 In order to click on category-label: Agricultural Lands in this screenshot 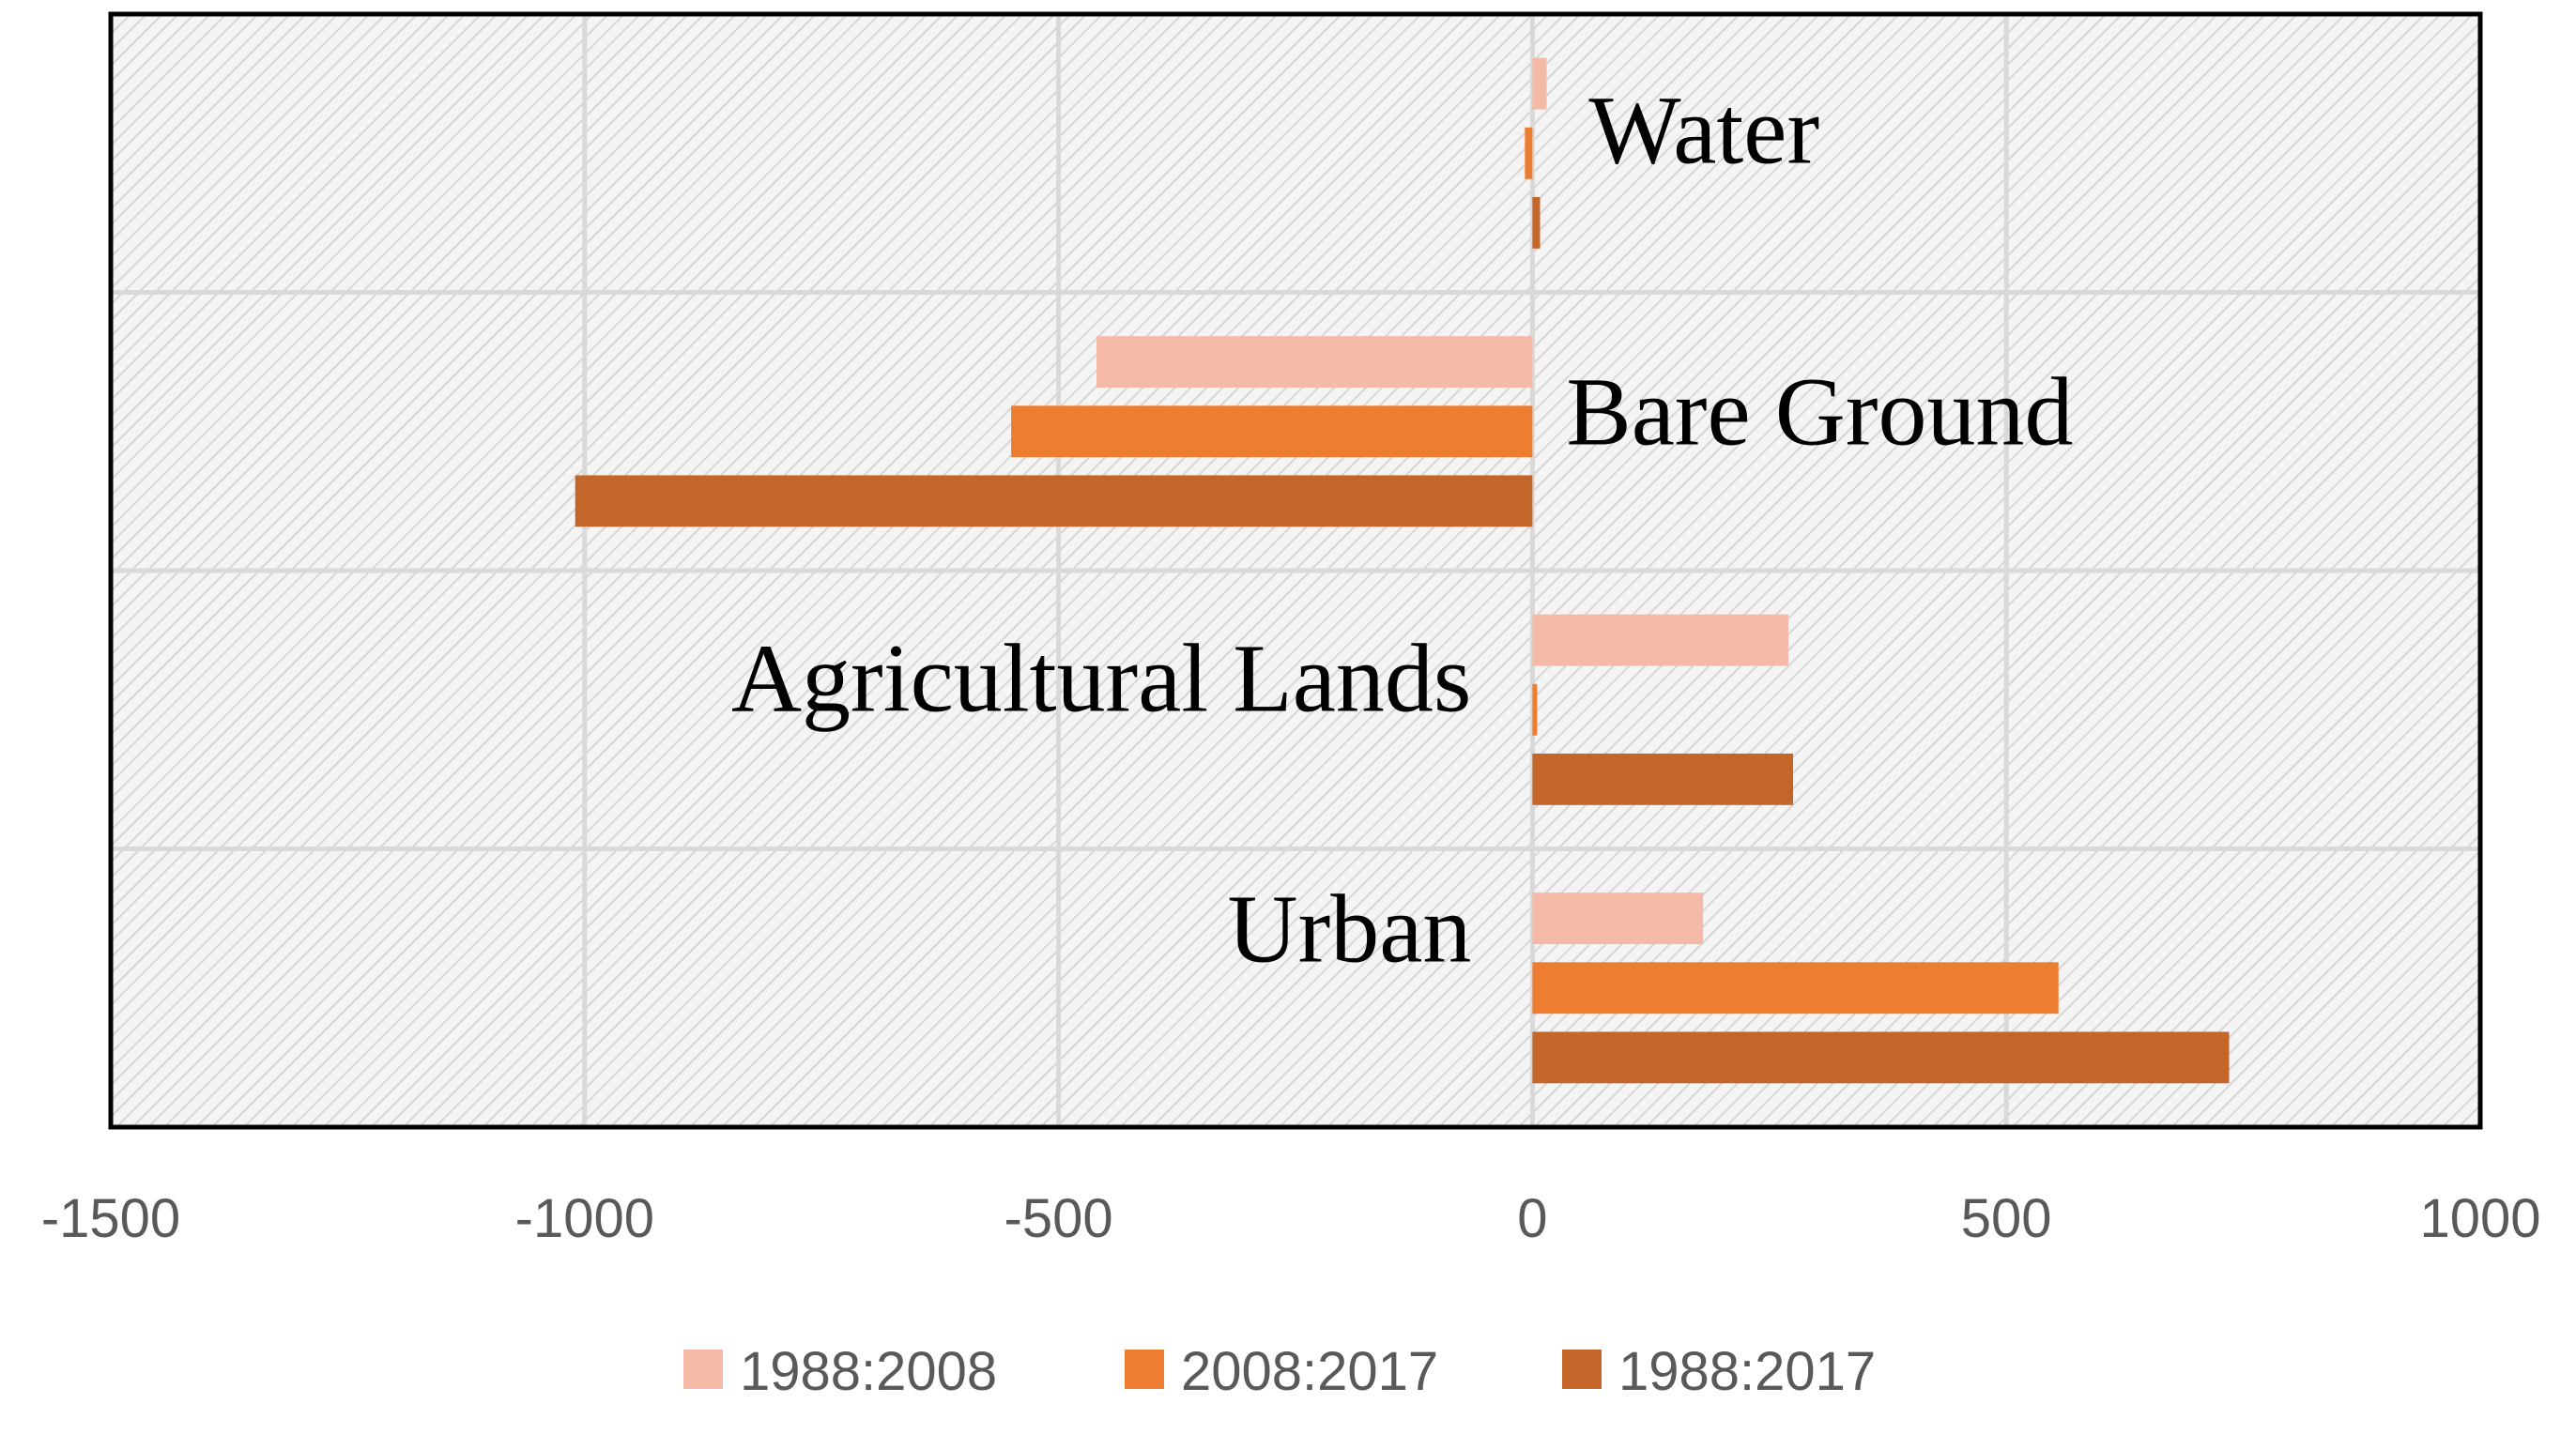, I will do `click(1101, 679)`.